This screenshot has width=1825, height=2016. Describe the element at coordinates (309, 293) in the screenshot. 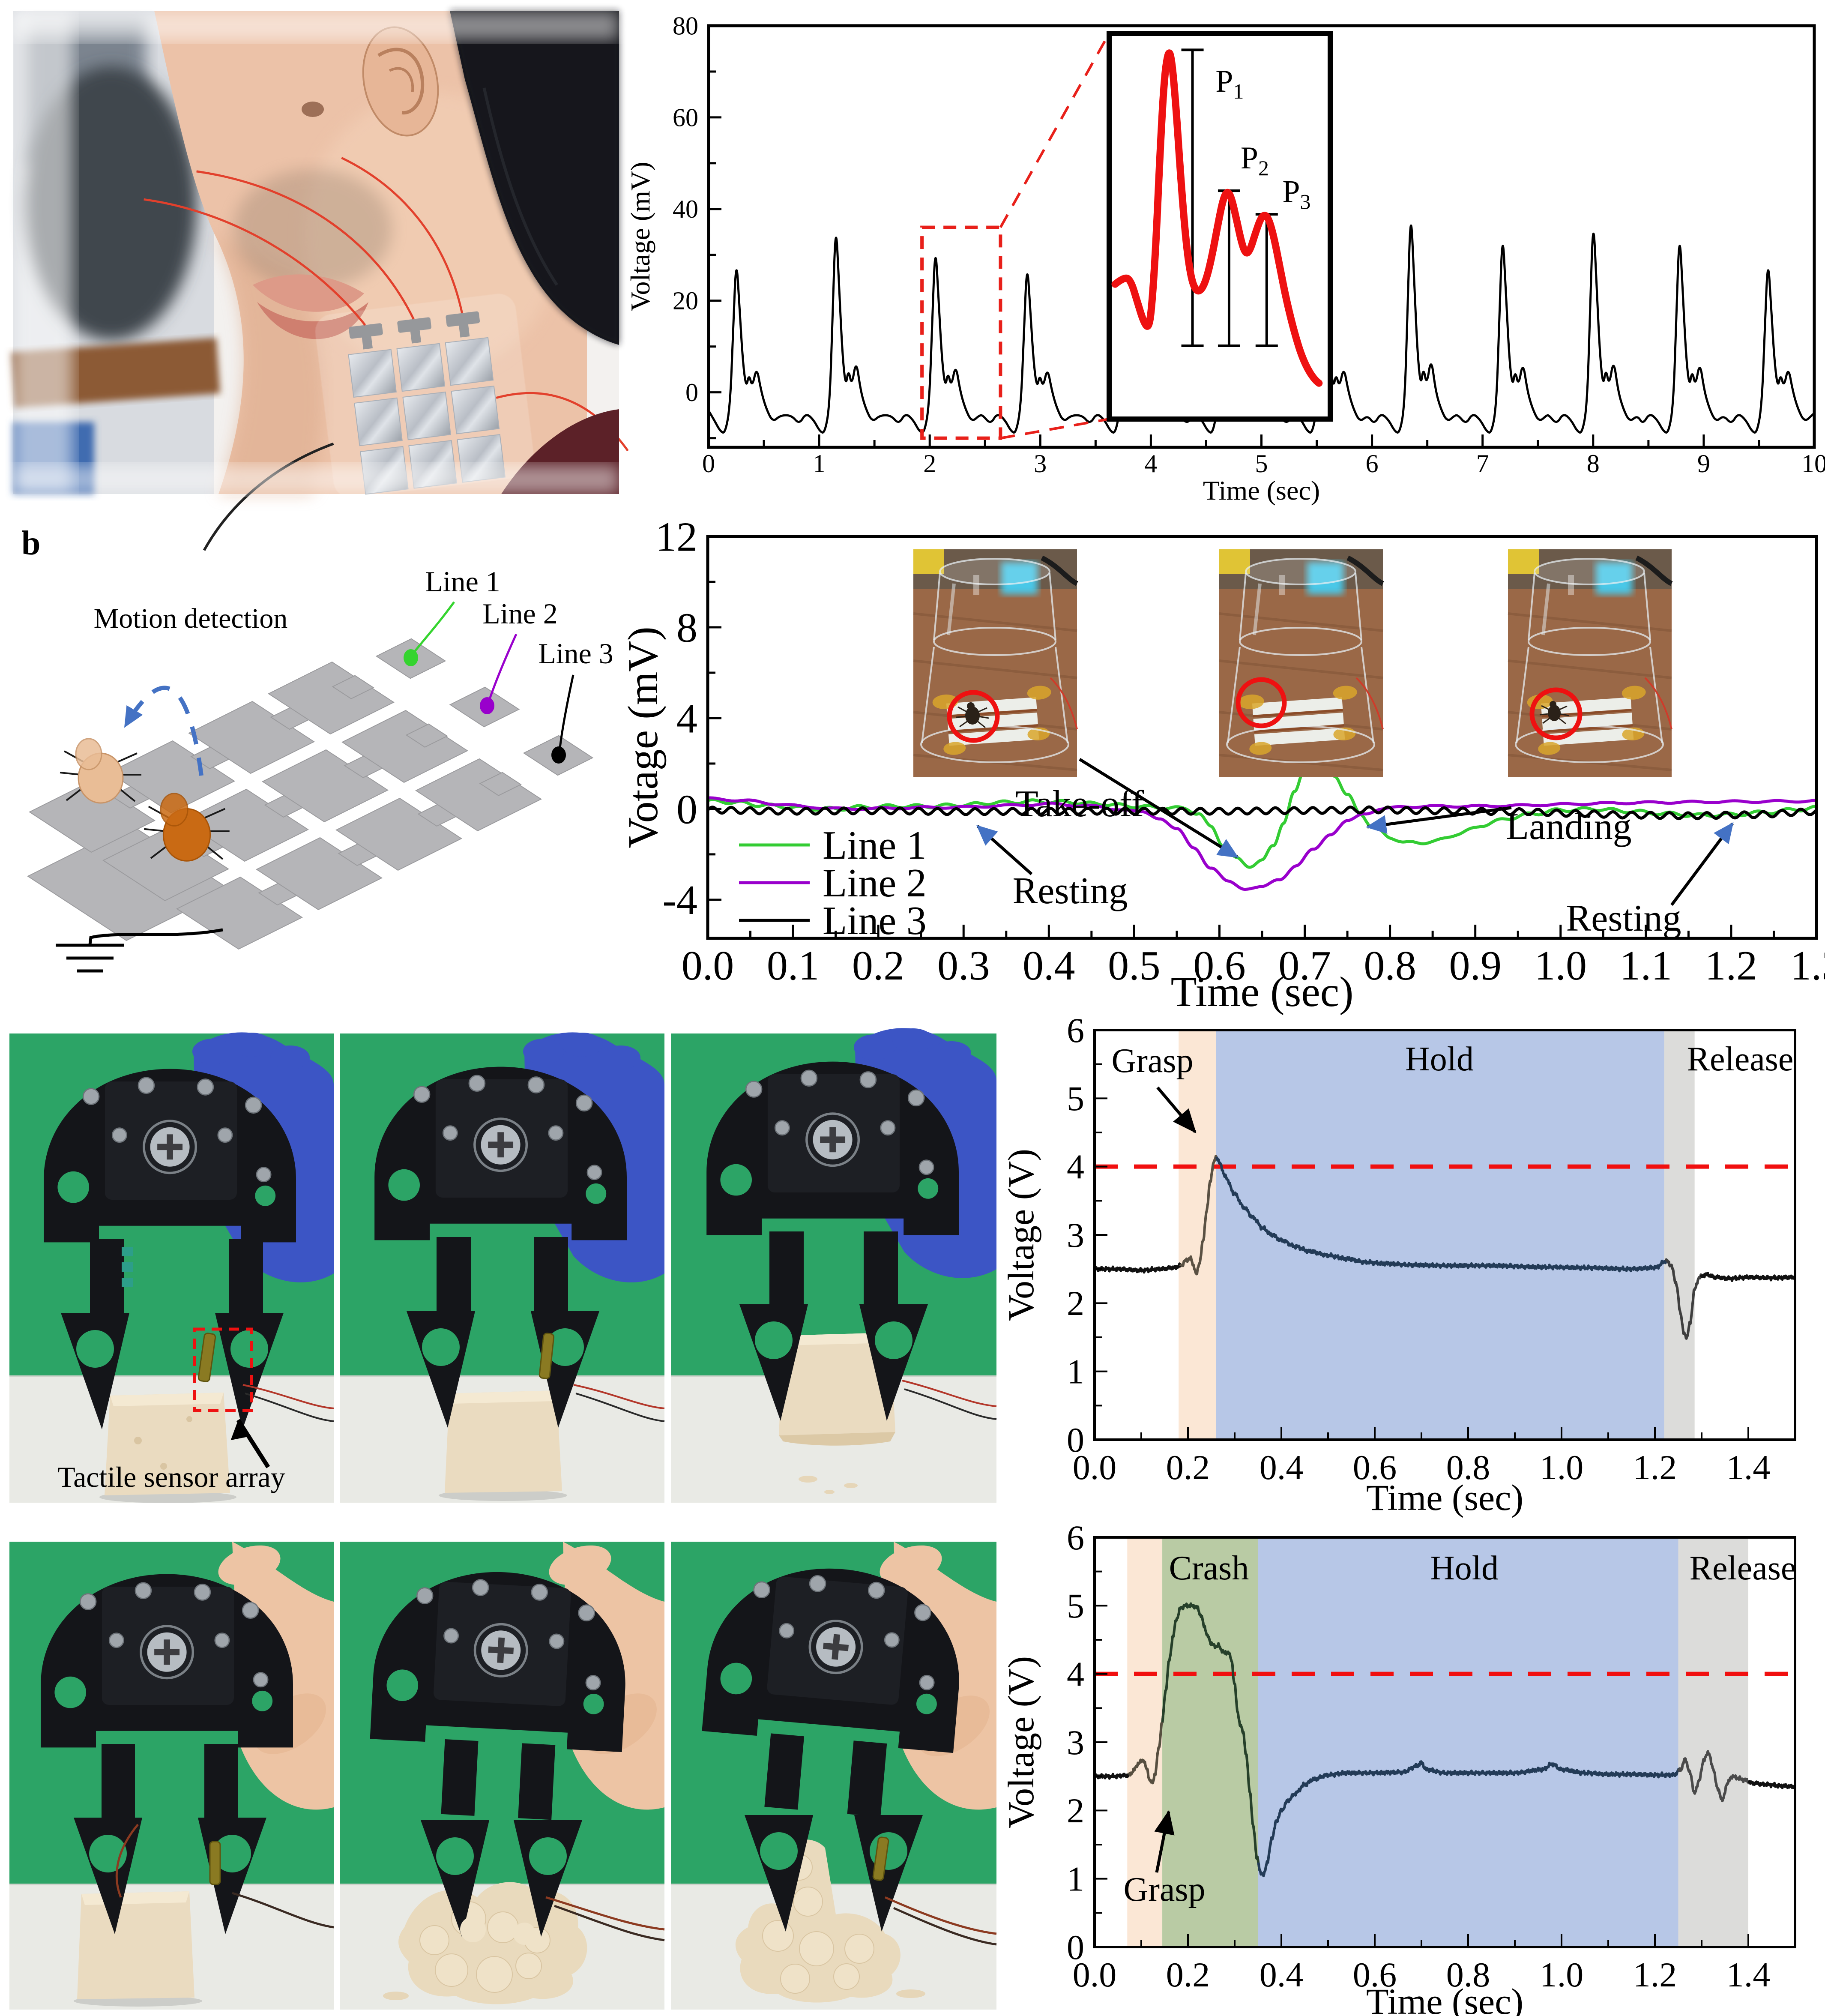

I see `upper-lip` at that location.